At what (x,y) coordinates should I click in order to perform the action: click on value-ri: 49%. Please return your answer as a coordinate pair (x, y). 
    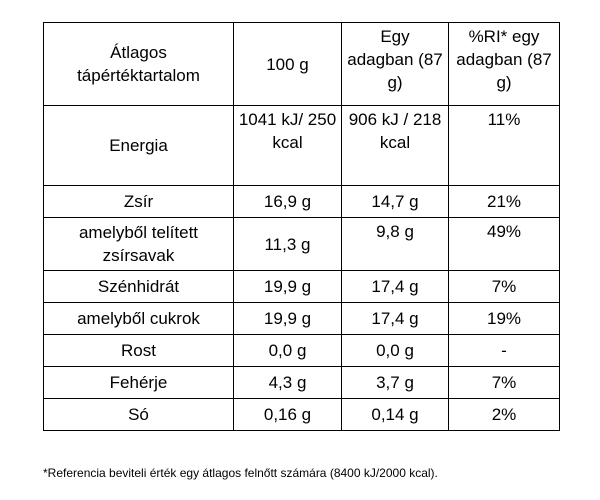
    Looking at the image, I should click on (504, 244).